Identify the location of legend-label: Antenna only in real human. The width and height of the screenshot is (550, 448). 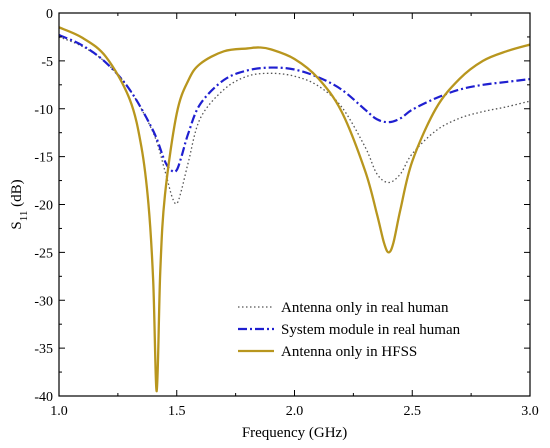
(365, 308).